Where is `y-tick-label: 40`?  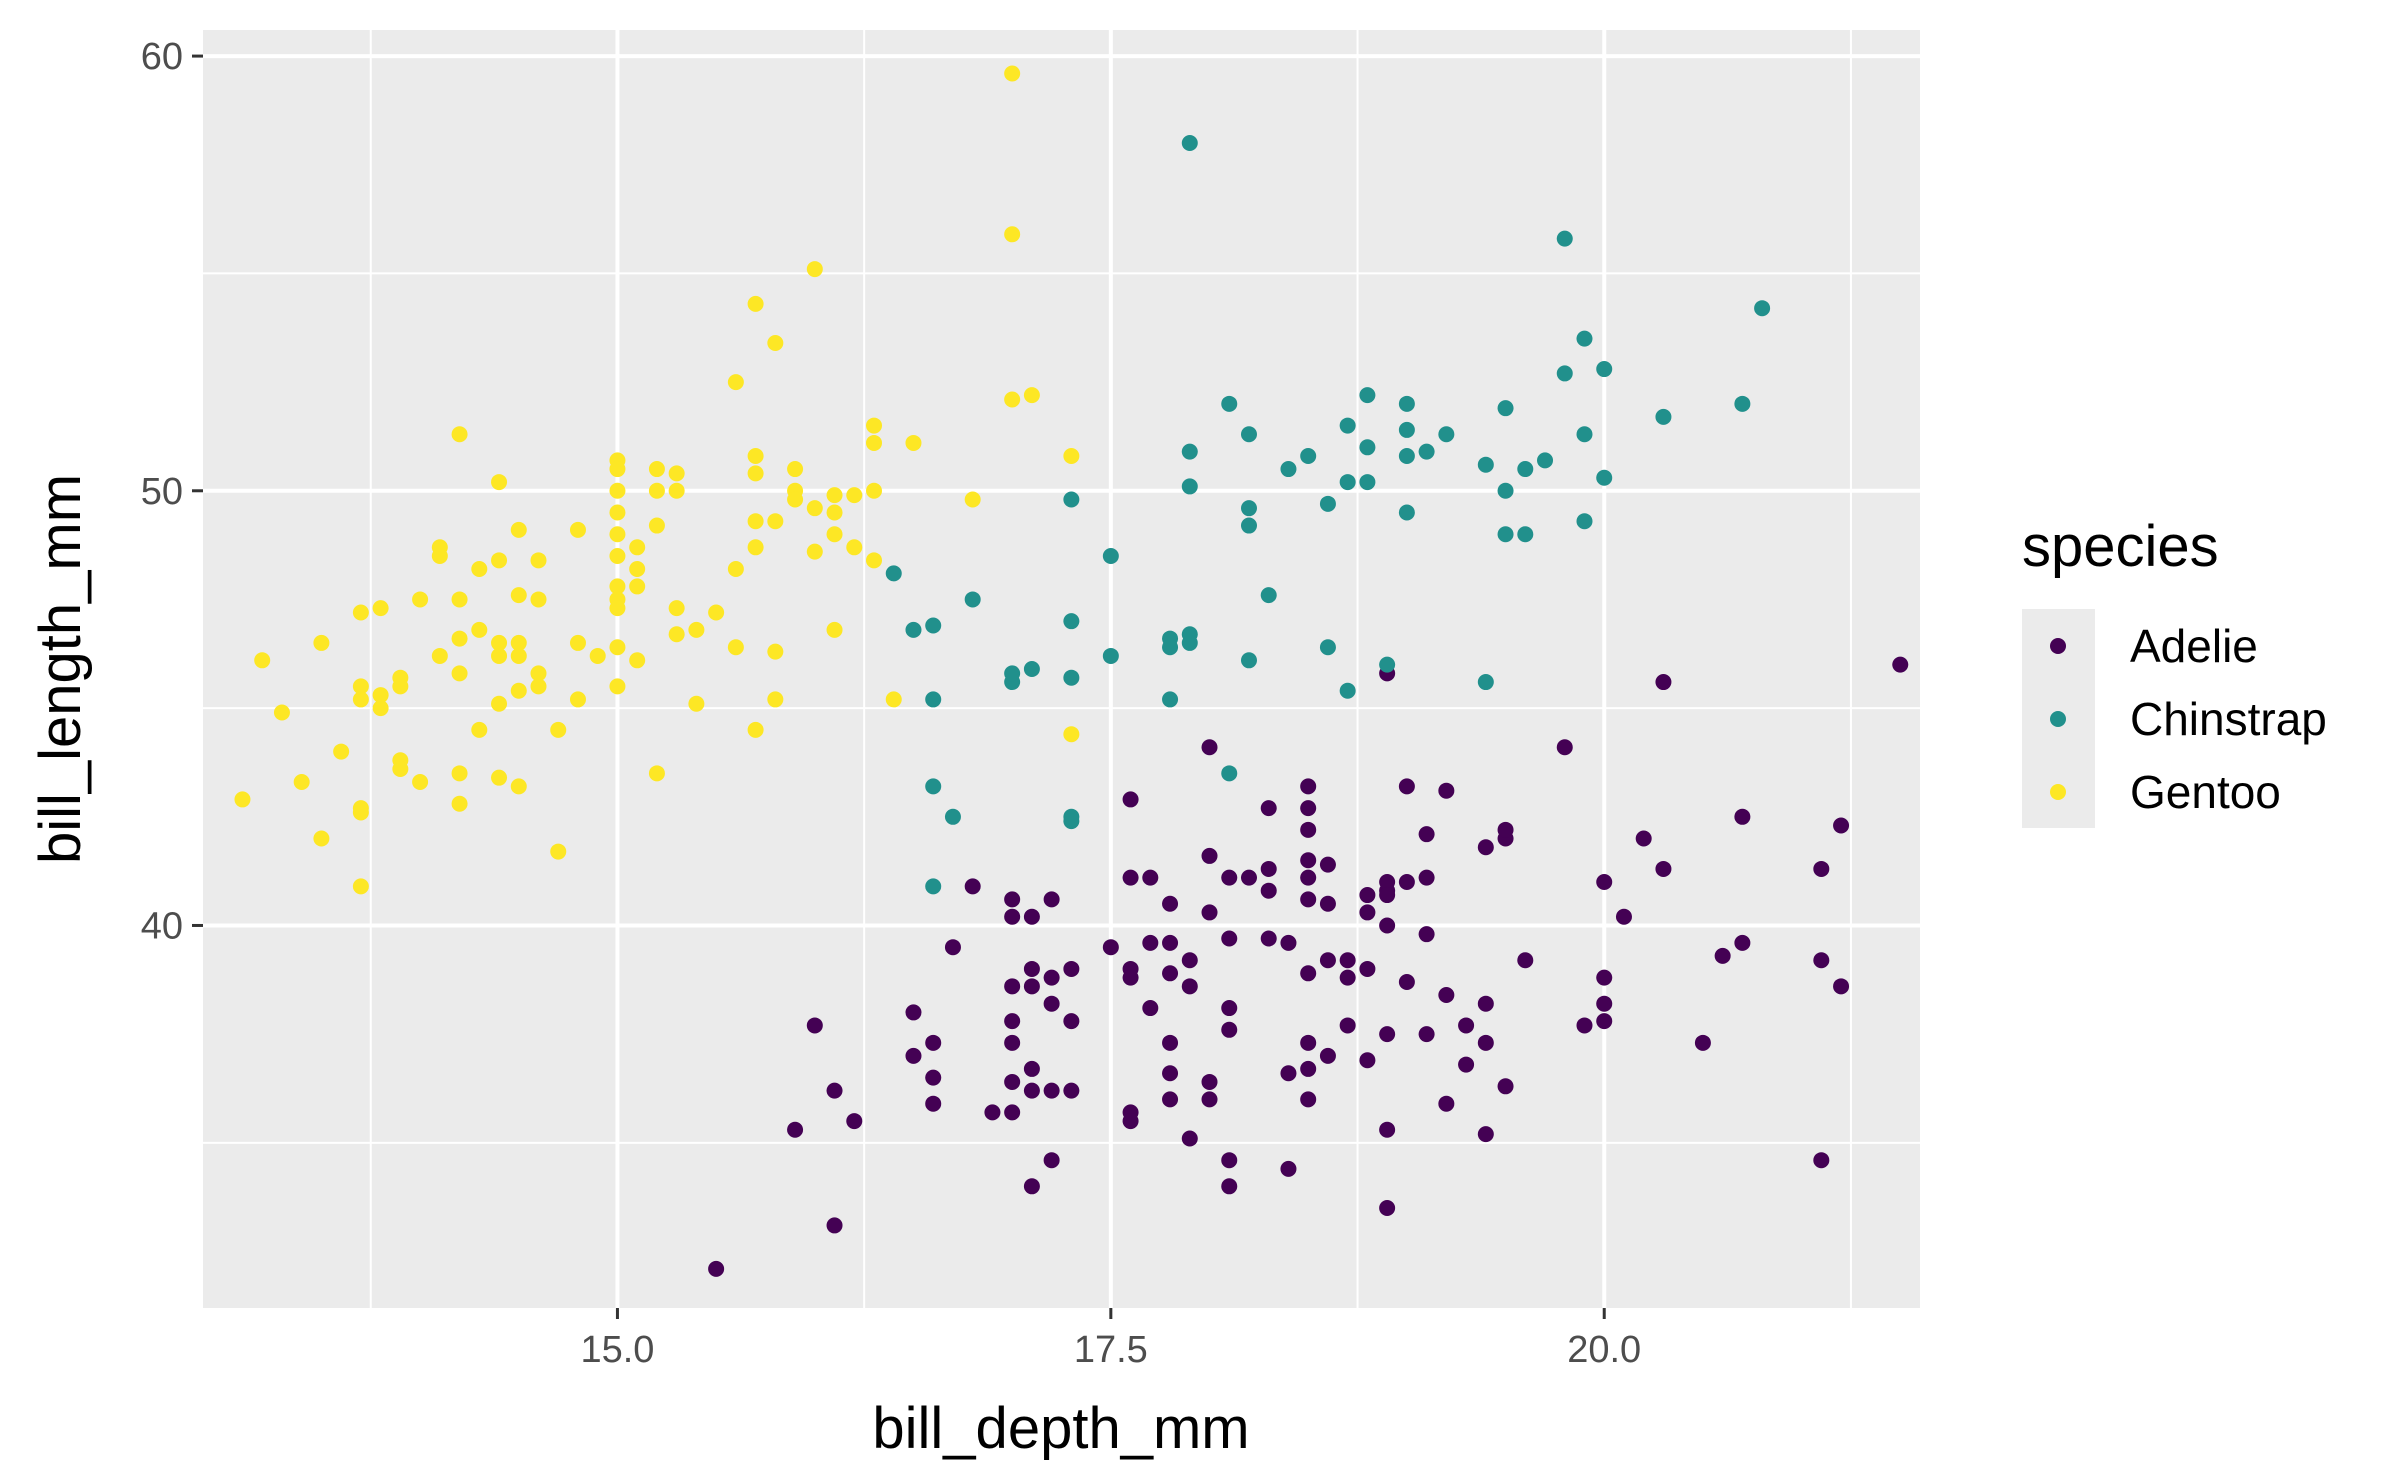
y-tick-label: 40 is located at coordinates (162, 926).